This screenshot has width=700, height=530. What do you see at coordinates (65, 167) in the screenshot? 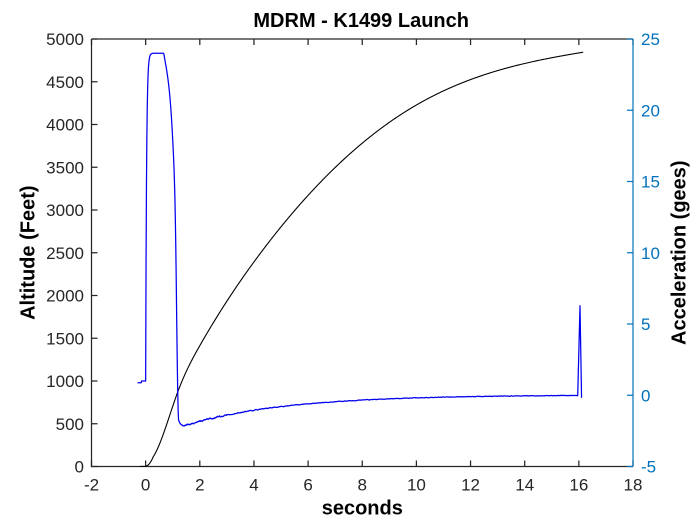
I see `svg-text: 3500` at bounding box center [65, 167].